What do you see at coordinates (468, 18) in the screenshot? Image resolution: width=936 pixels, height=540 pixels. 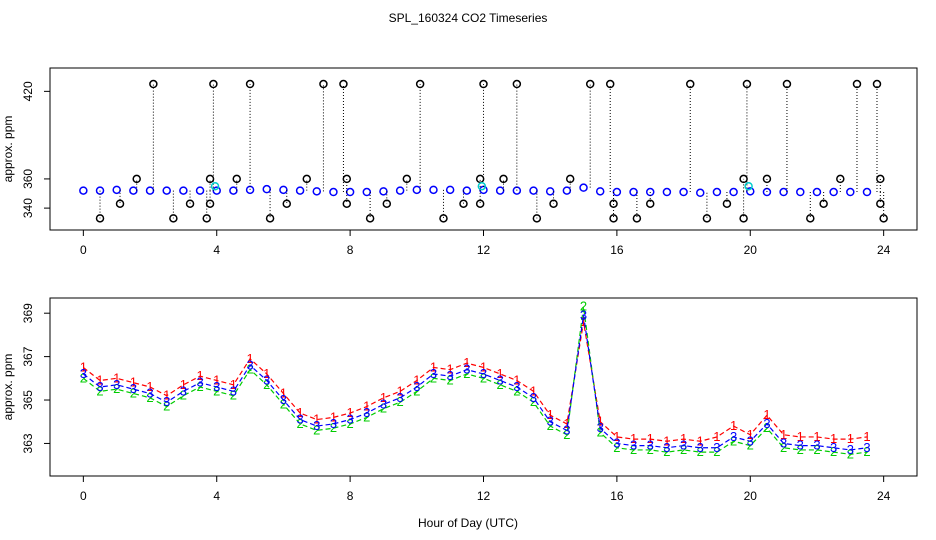 I see `chart-title: SPL_160324 CO2 Timeseries` at bounding box center [468, 18].